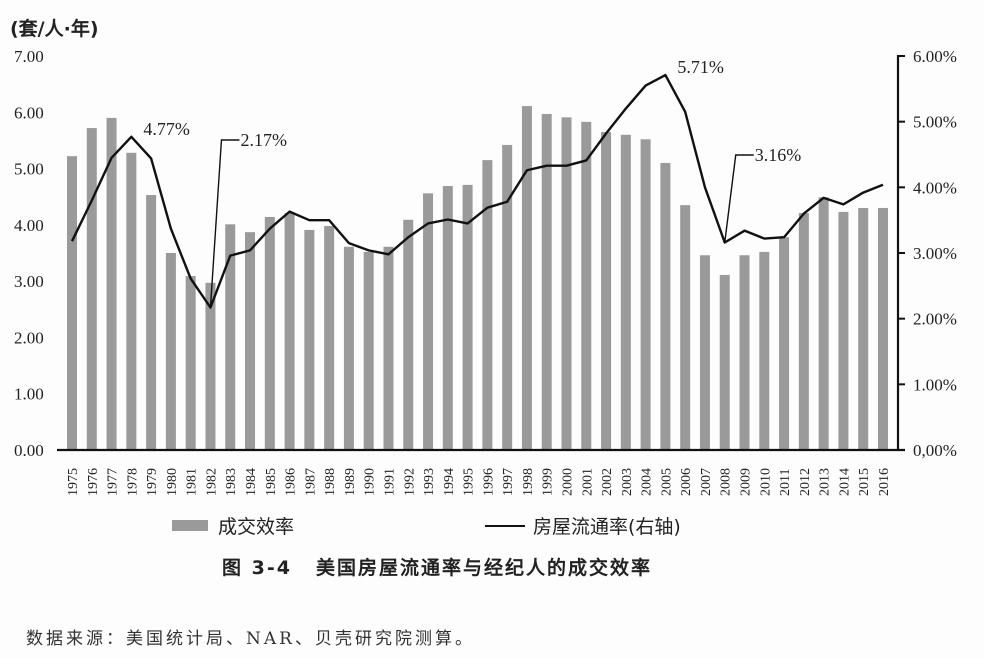 The image size is (984, 658). What do you see at coordinates (211, 482) in the screenshot?
I see `x-tick-label: 1982` at bounding box center [211, 482].